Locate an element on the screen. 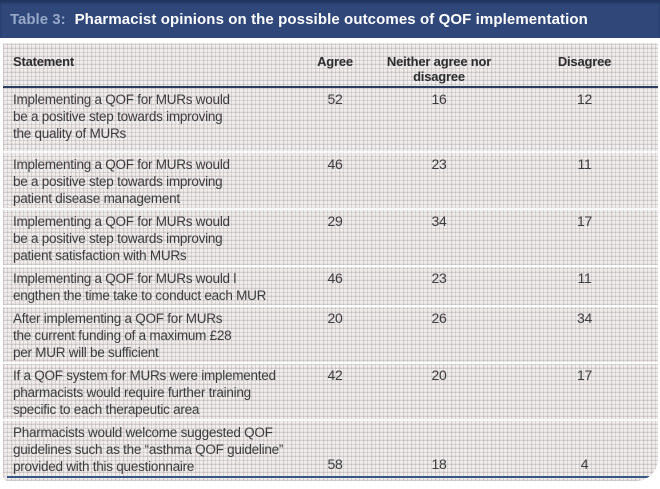 The width and height of the screenshot is (660, 489). agree-value: 42 is located at coordinates (335, 390).